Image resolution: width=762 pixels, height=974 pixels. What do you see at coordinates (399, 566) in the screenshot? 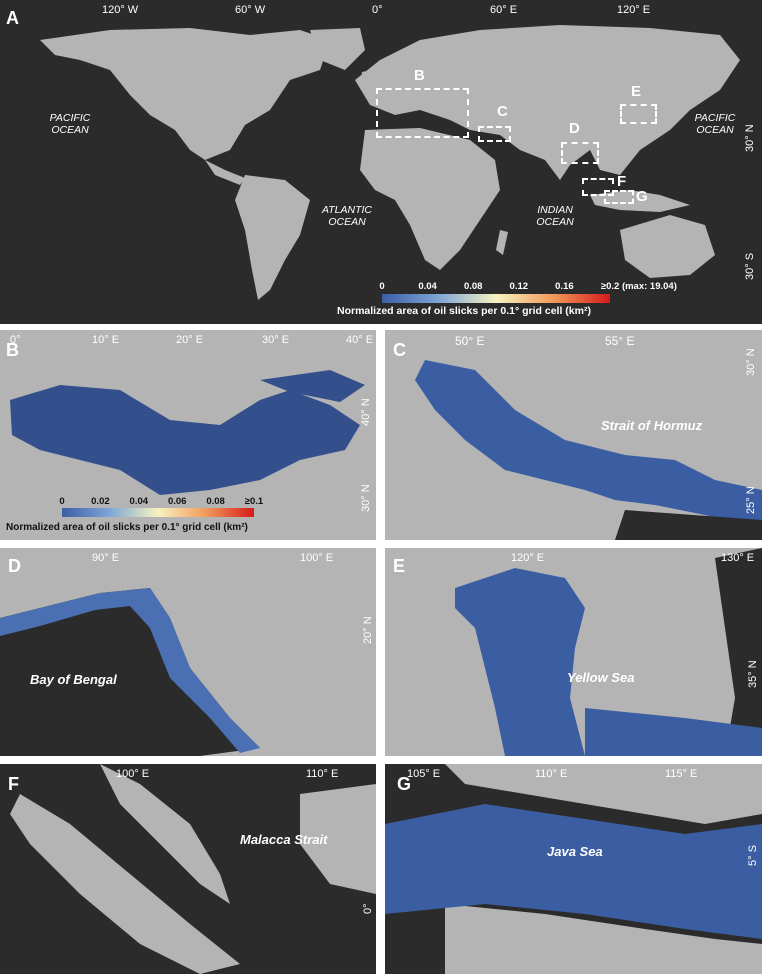
I see `panel-label-e: E` at bounding box center [399, 566].